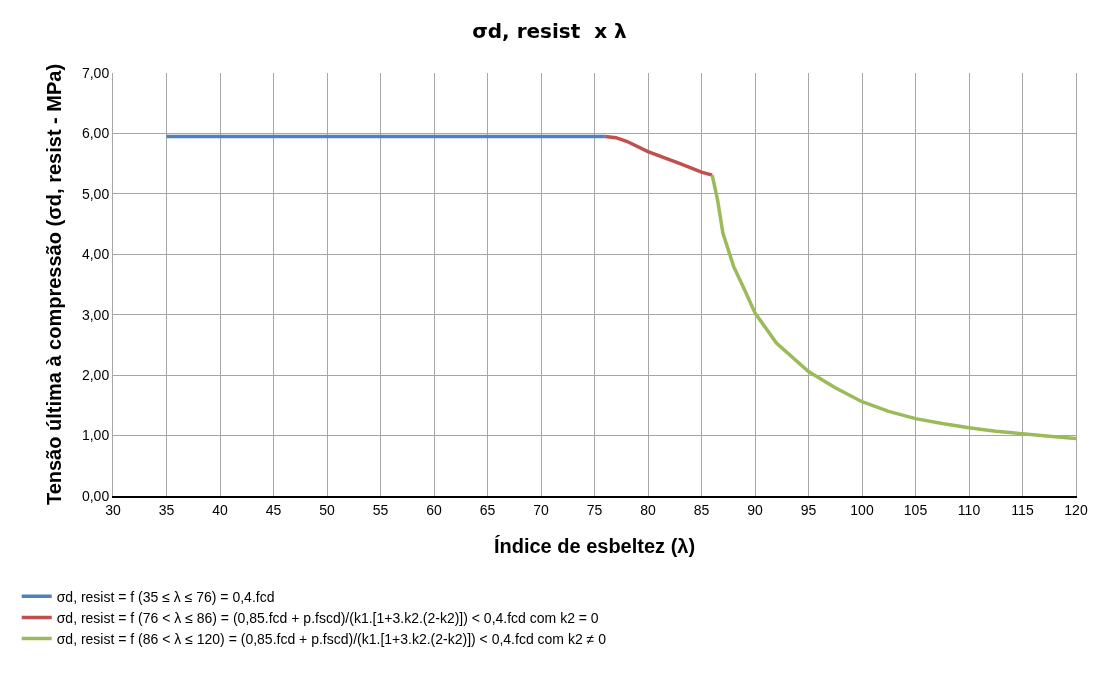  Describe the element at coordinates (95, 133) in the screenshot. I see `y-tick-label: 6,00` at that location.